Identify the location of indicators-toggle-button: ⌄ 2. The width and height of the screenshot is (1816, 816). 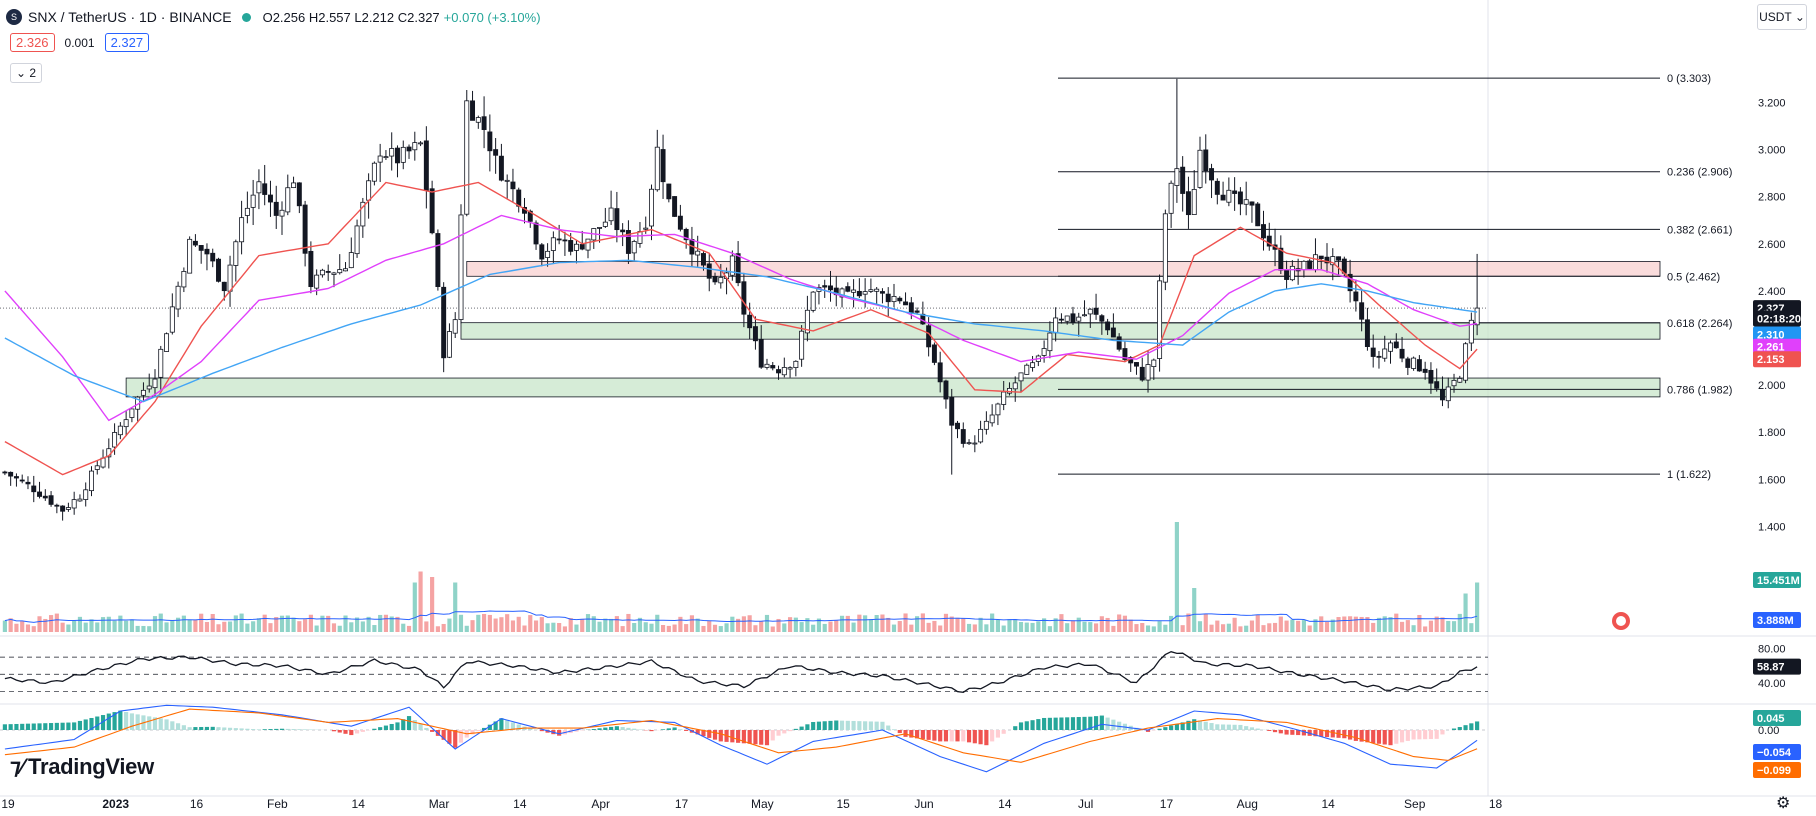
(26, 73).